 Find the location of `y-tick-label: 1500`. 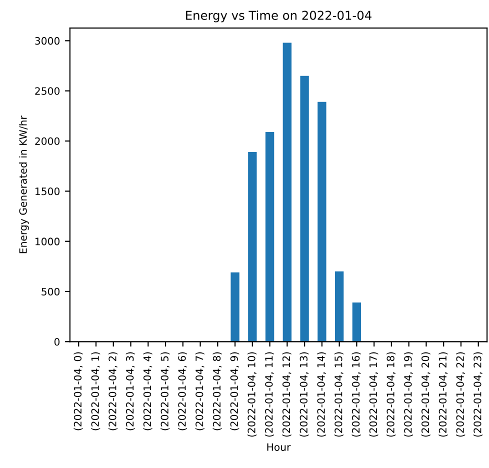

y-tick-label: 1500 is located at coordinates (48, 192).